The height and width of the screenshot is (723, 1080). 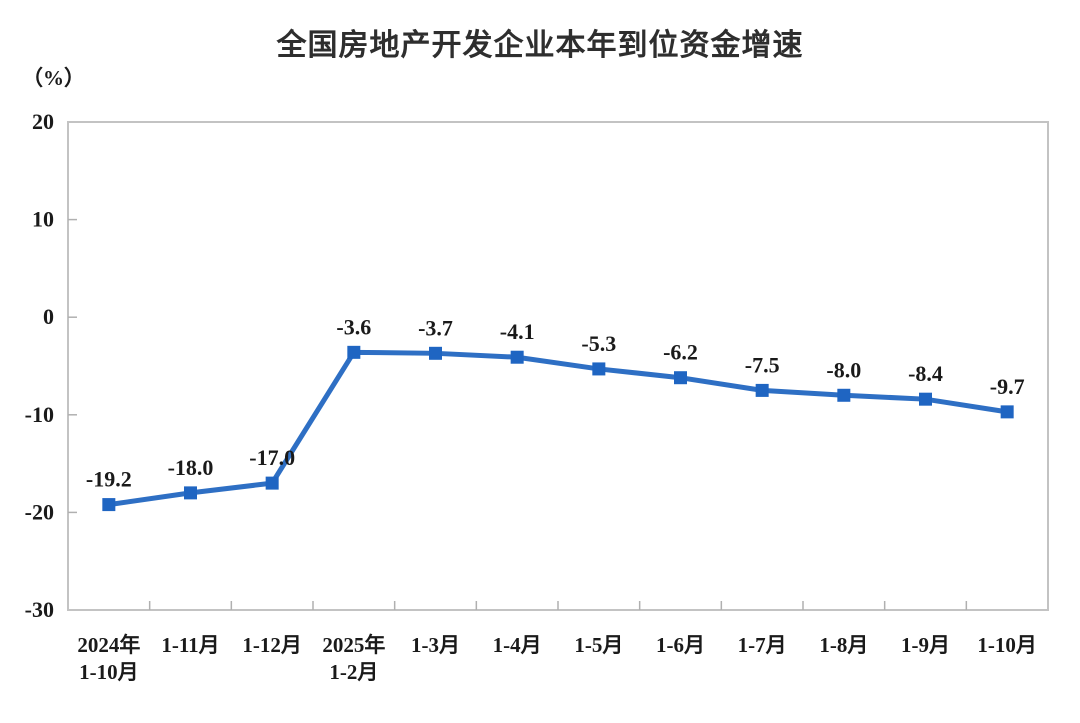 I want to click on x-axis-category-label: 1-7月, so click(x=762, y=645).